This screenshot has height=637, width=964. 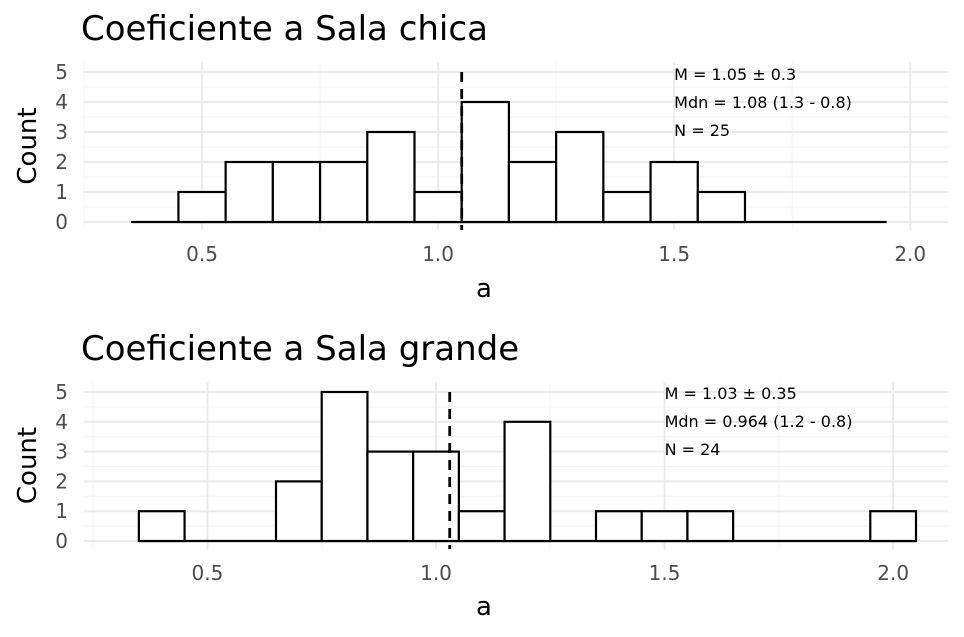 I want to click on chart-title: Coeficiente a Sala chica, so click(x=284, y=29).